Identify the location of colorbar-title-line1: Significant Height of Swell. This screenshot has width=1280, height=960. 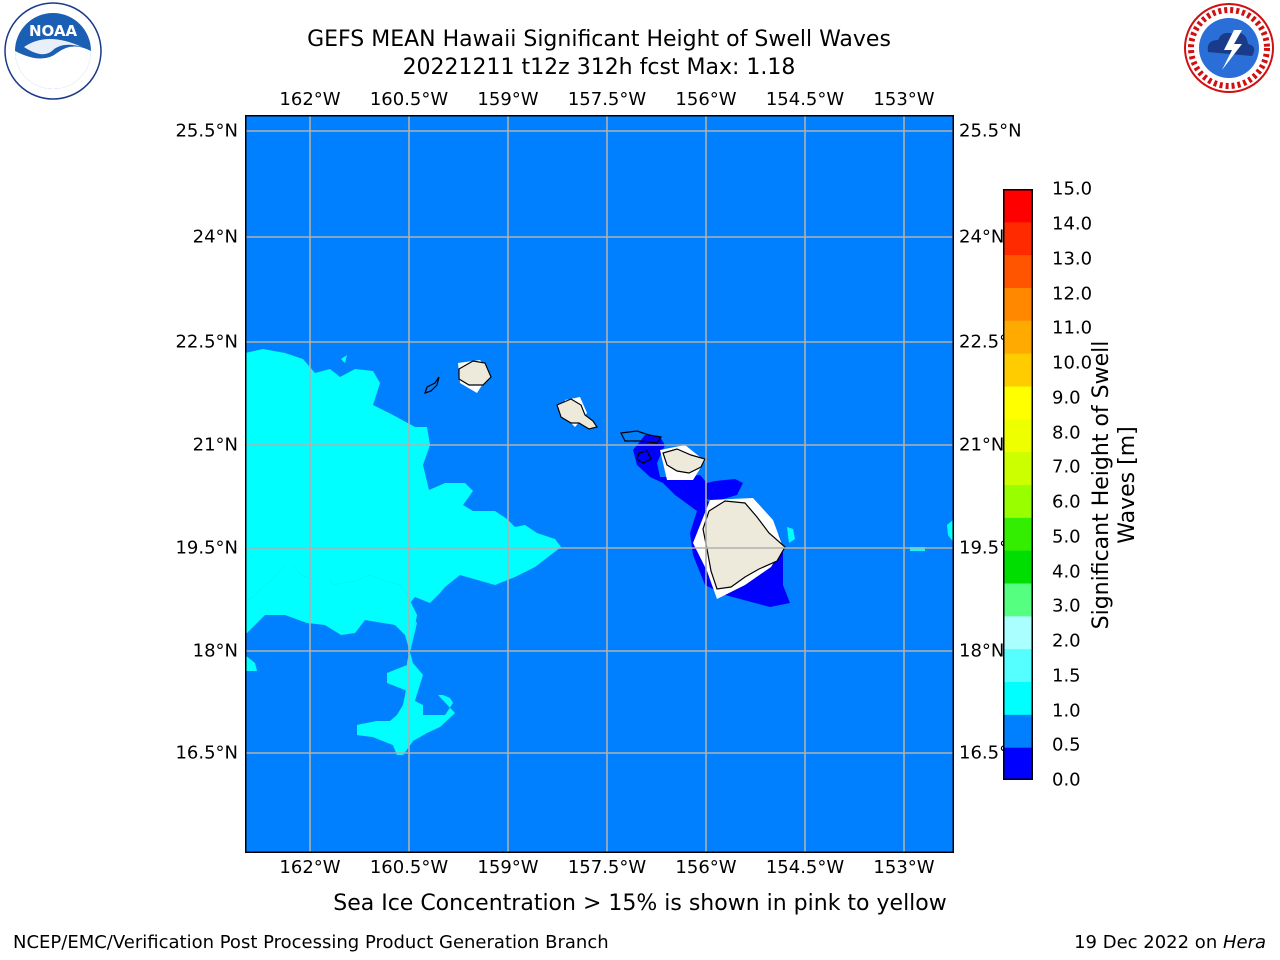
(1101, 485).